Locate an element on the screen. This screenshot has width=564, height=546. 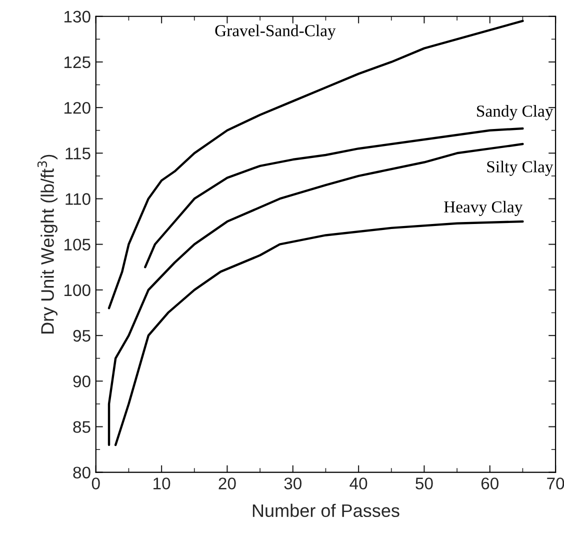
y-tick-label: 120 is located at coordinates (77, 108).